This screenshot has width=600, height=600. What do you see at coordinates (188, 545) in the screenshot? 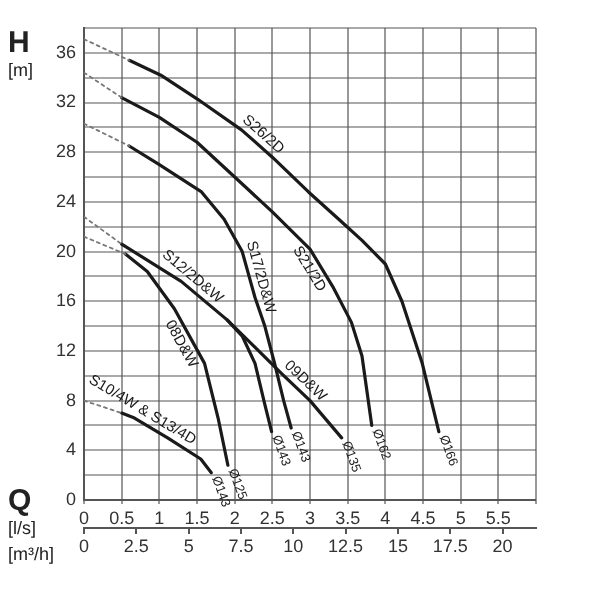
I see `x2-tick-label: 5` at bounding box center [188, 545].